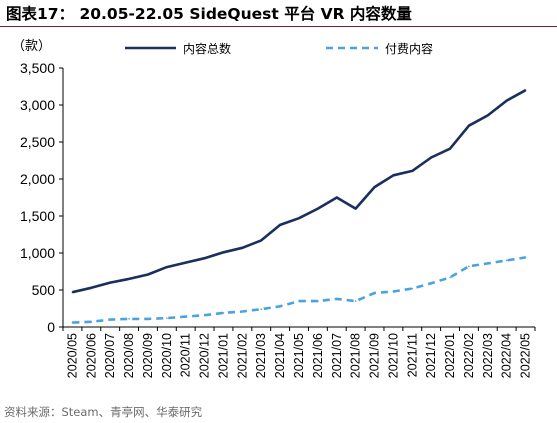 The width and height of the screenshot is (557, 423). What do you see at coordinates (337, 355) in the screenshot?
I see `x-tick-label: 2021/07` at bounding box center [337, 355].